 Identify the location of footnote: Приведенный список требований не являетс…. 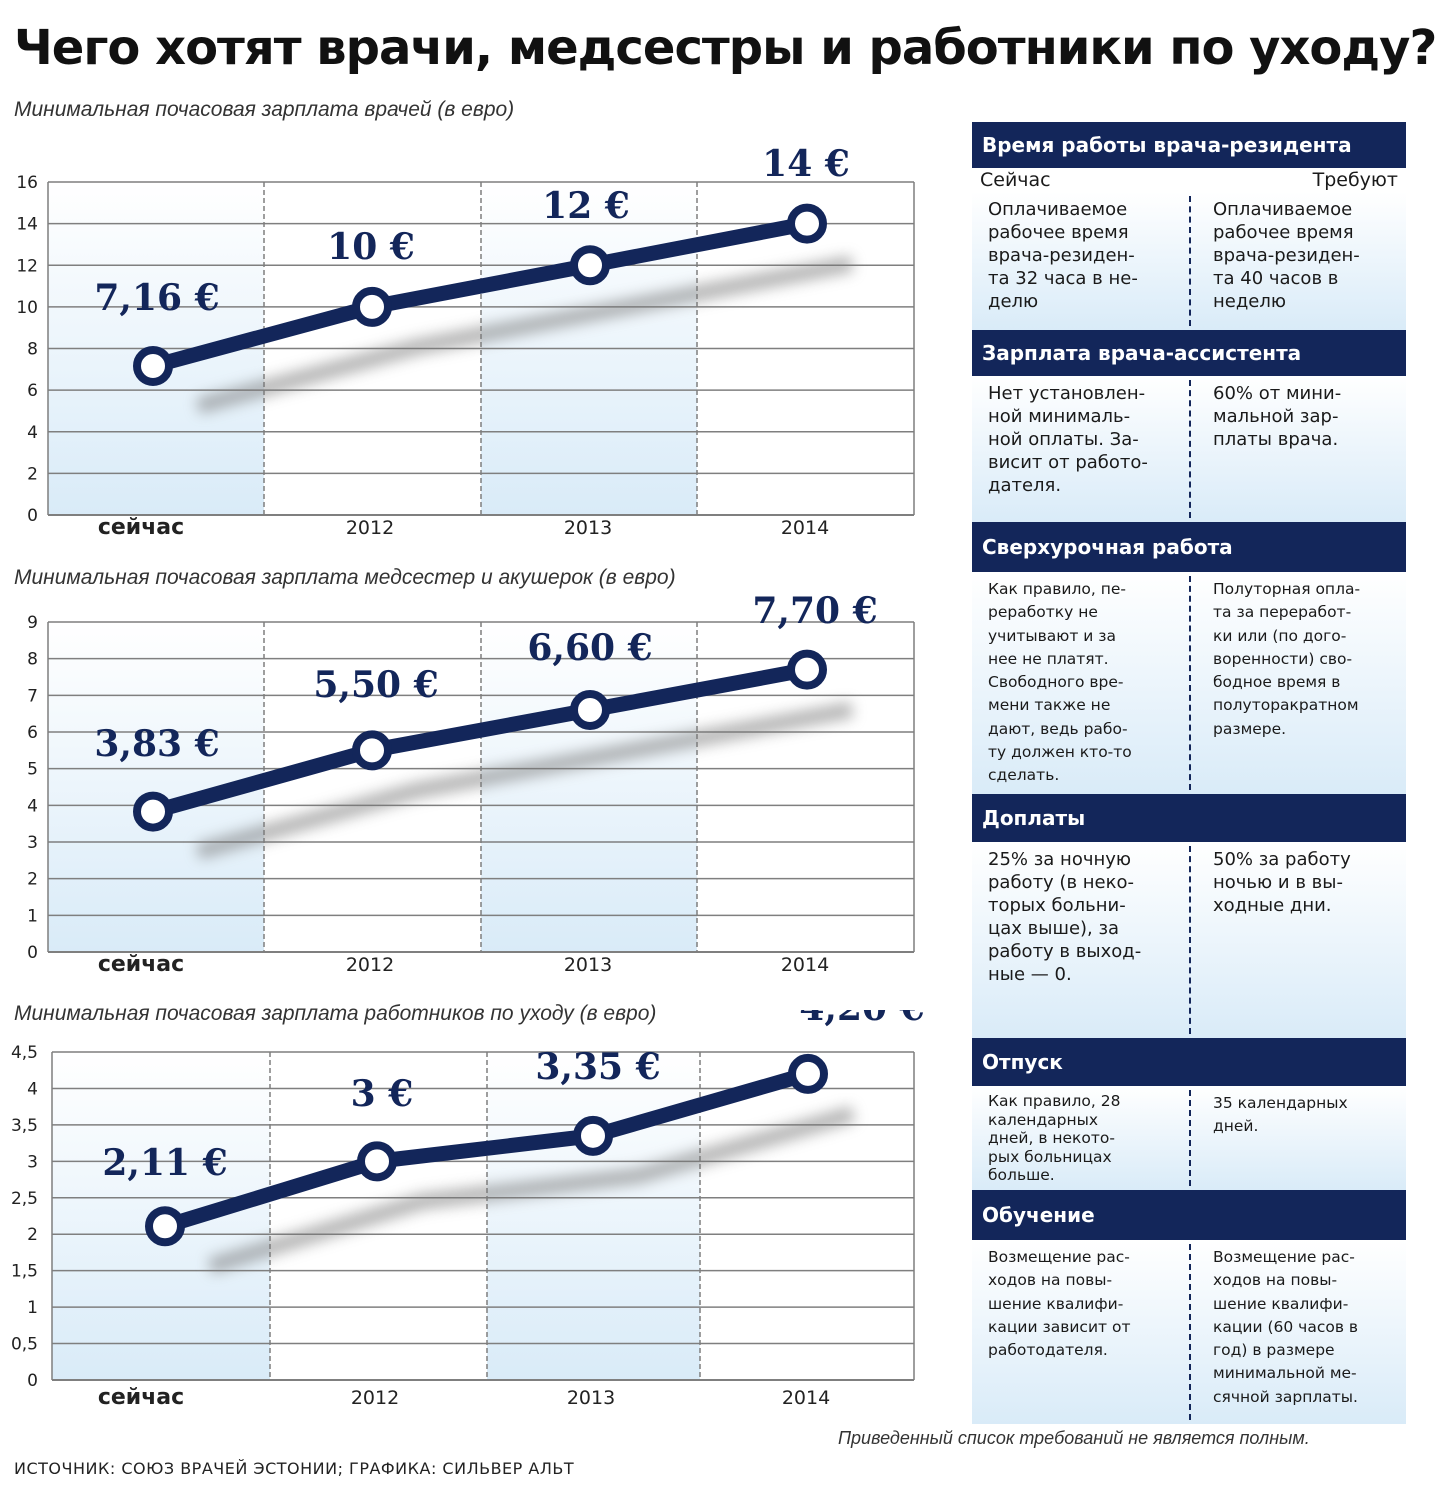
(1074, 1438).